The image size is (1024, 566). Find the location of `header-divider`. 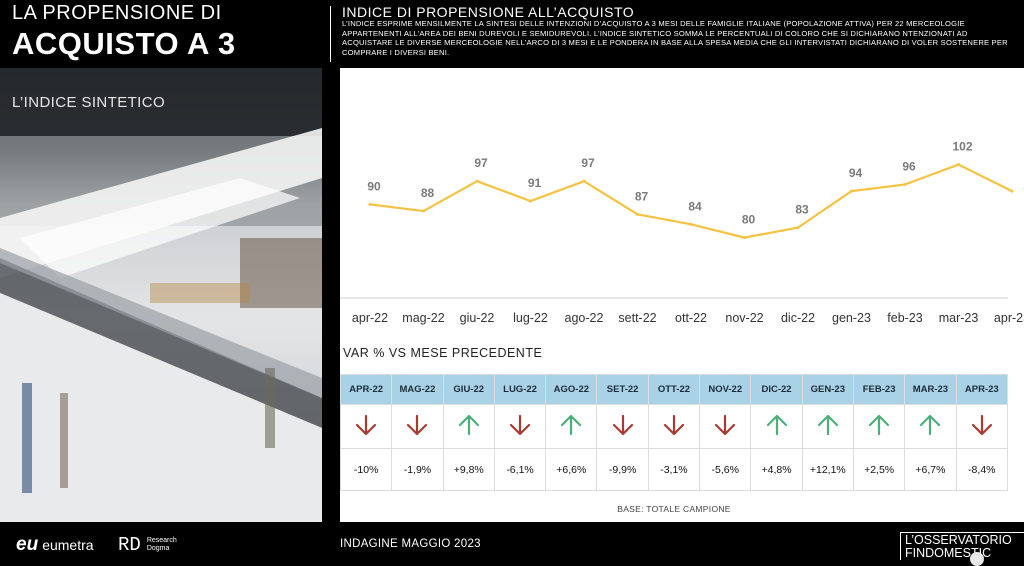

header-divider is located at coordinates (330, 34).